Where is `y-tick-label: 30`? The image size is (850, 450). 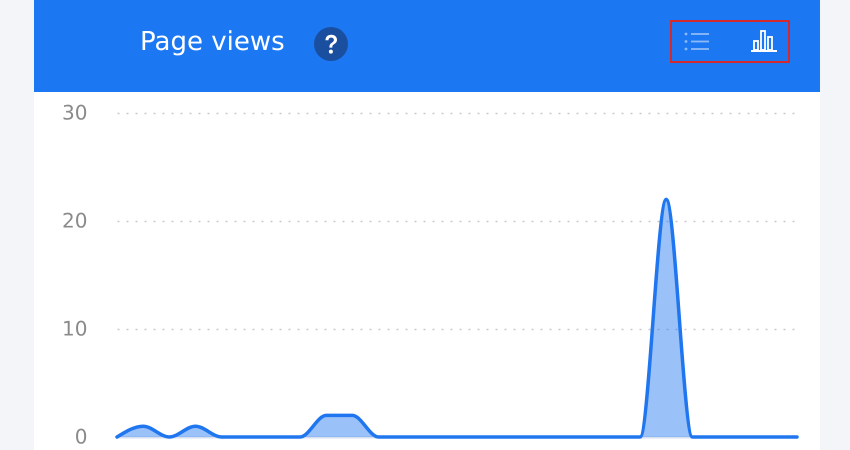 y-tick-label: 30 is located at coordinates (75, 112).